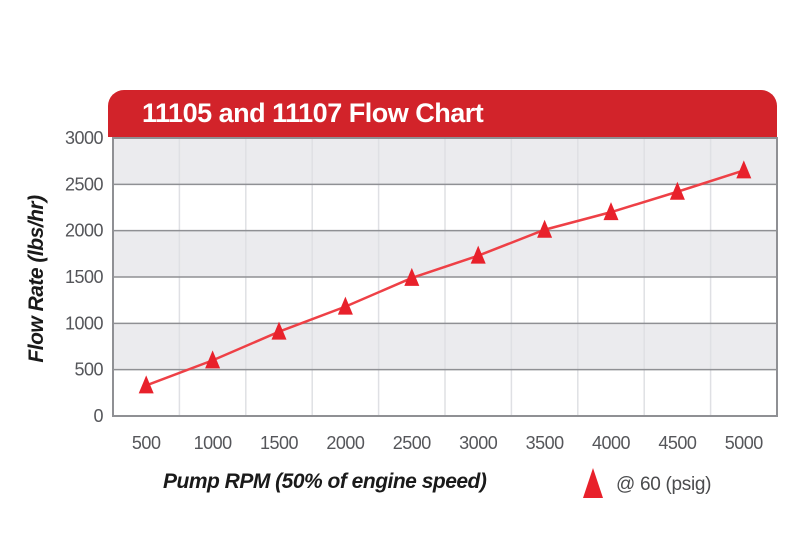 Image resolution: width=800 pixels, height=554 pixels. I want to click on y-axis-tick-labels: 0 500 1000 1500 2000 2500 3000, so click(84, 277).